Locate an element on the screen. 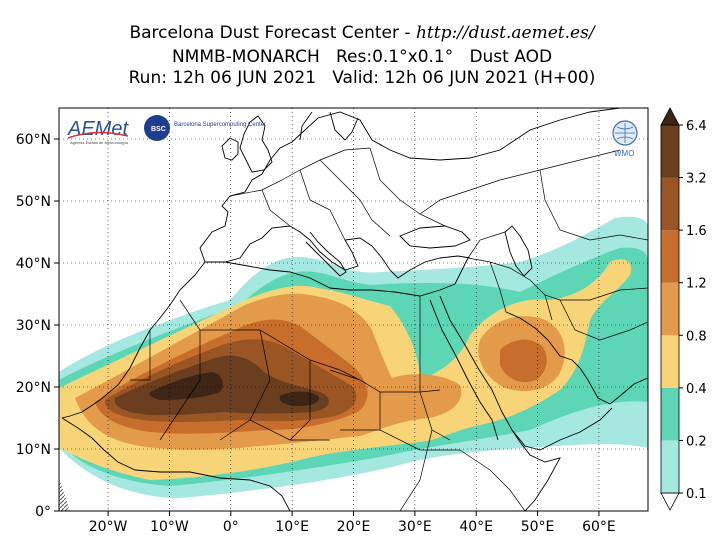  undefined-area-hatch is located at coordinates (64, 494).